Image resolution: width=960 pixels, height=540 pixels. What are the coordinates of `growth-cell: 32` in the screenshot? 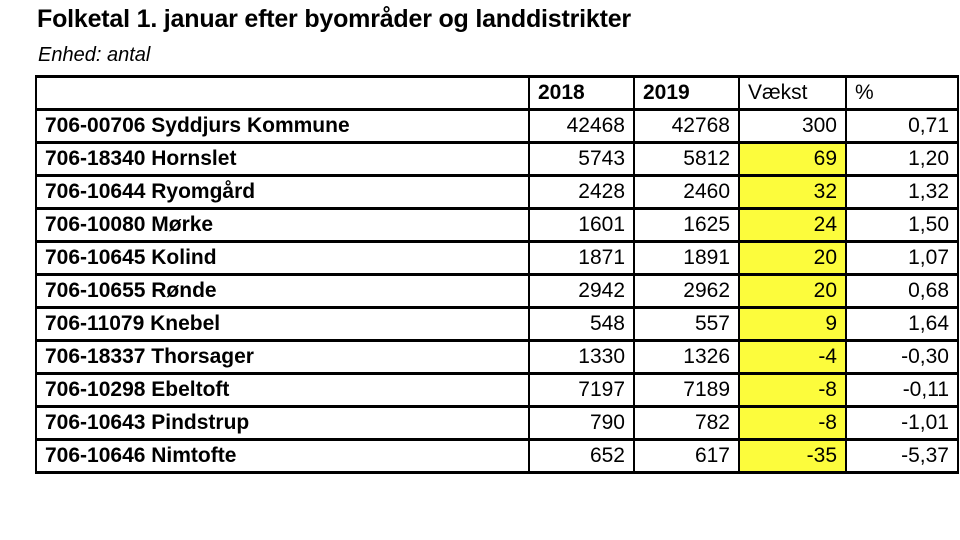 It's located at (792, 192).